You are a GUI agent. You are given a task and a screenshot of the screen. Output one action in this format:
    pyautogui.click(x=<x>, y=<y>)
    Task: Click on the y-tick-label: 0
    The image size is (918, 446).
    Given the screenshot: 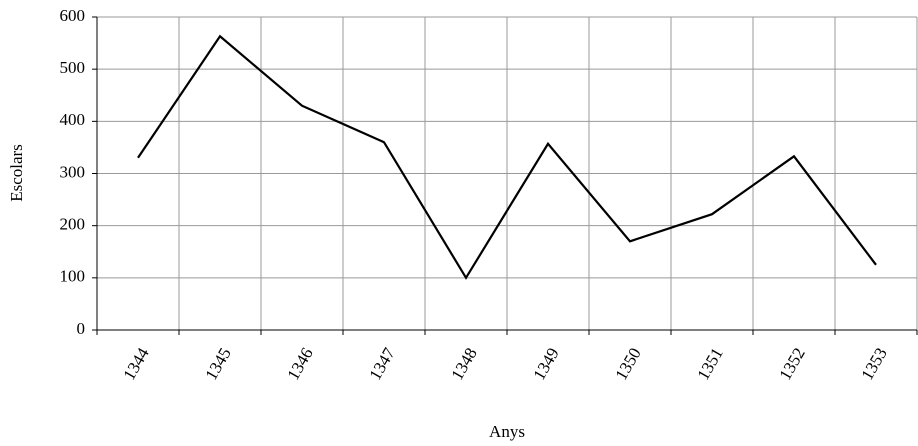 What is the action you would take?
    pyautogui.click(x=81, y=328)
    